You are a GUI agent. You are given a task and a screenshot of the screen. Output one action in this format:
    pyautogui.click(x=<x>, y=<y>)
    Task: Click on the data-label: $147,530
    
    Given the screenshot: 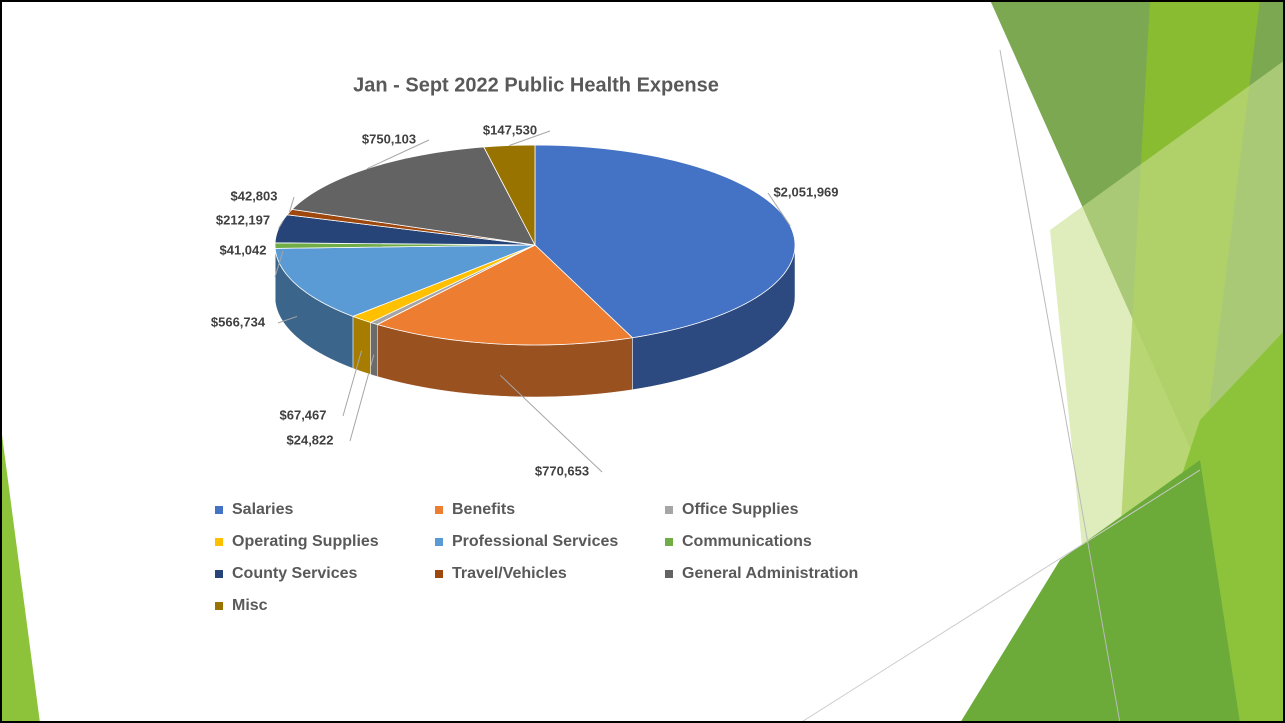 What is the action you would take?
    pyautogui.click(x=510, y=129)
    